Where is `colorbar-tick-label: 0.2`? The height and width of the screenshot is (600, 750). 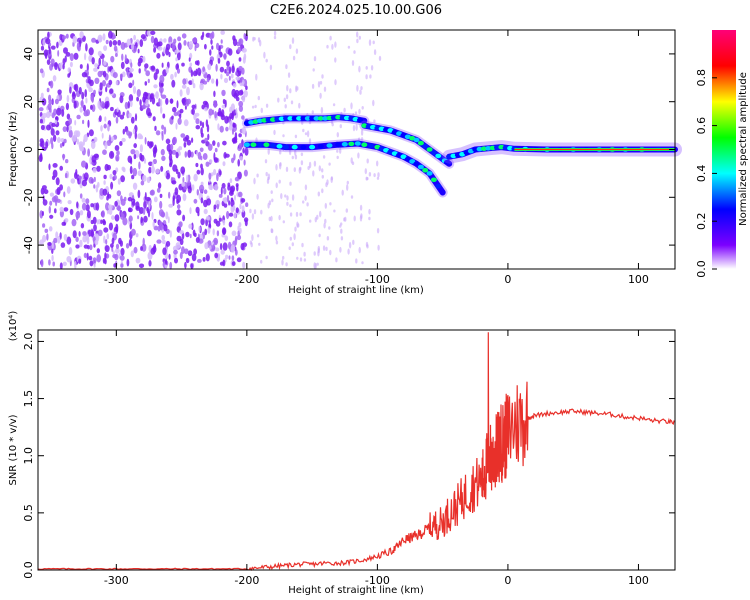 colorbar-tick-label: 0.2 is located at coordinates (701, 221).